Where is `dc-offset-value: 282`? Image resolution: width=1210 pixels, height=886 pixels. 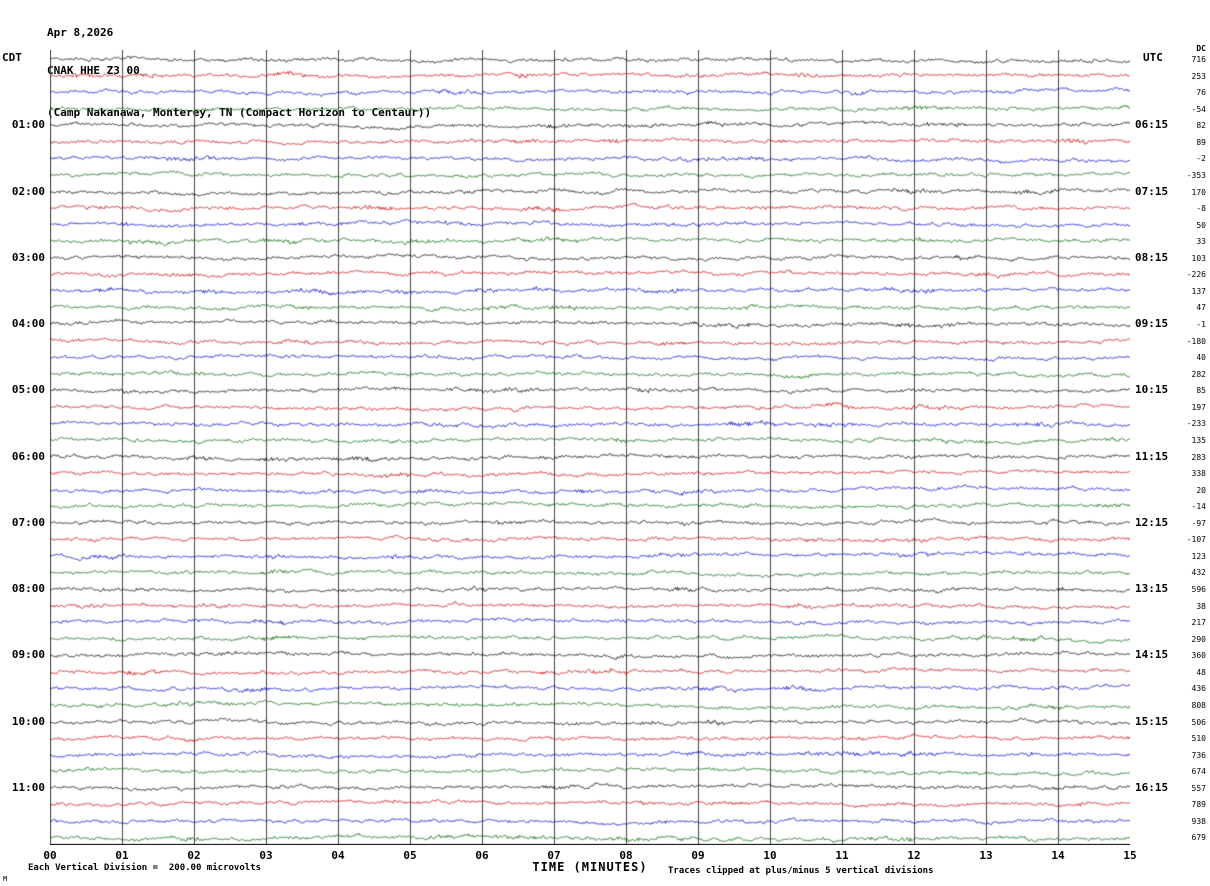 dc-offset-value: 282 is located at coordinates (1198, 374).